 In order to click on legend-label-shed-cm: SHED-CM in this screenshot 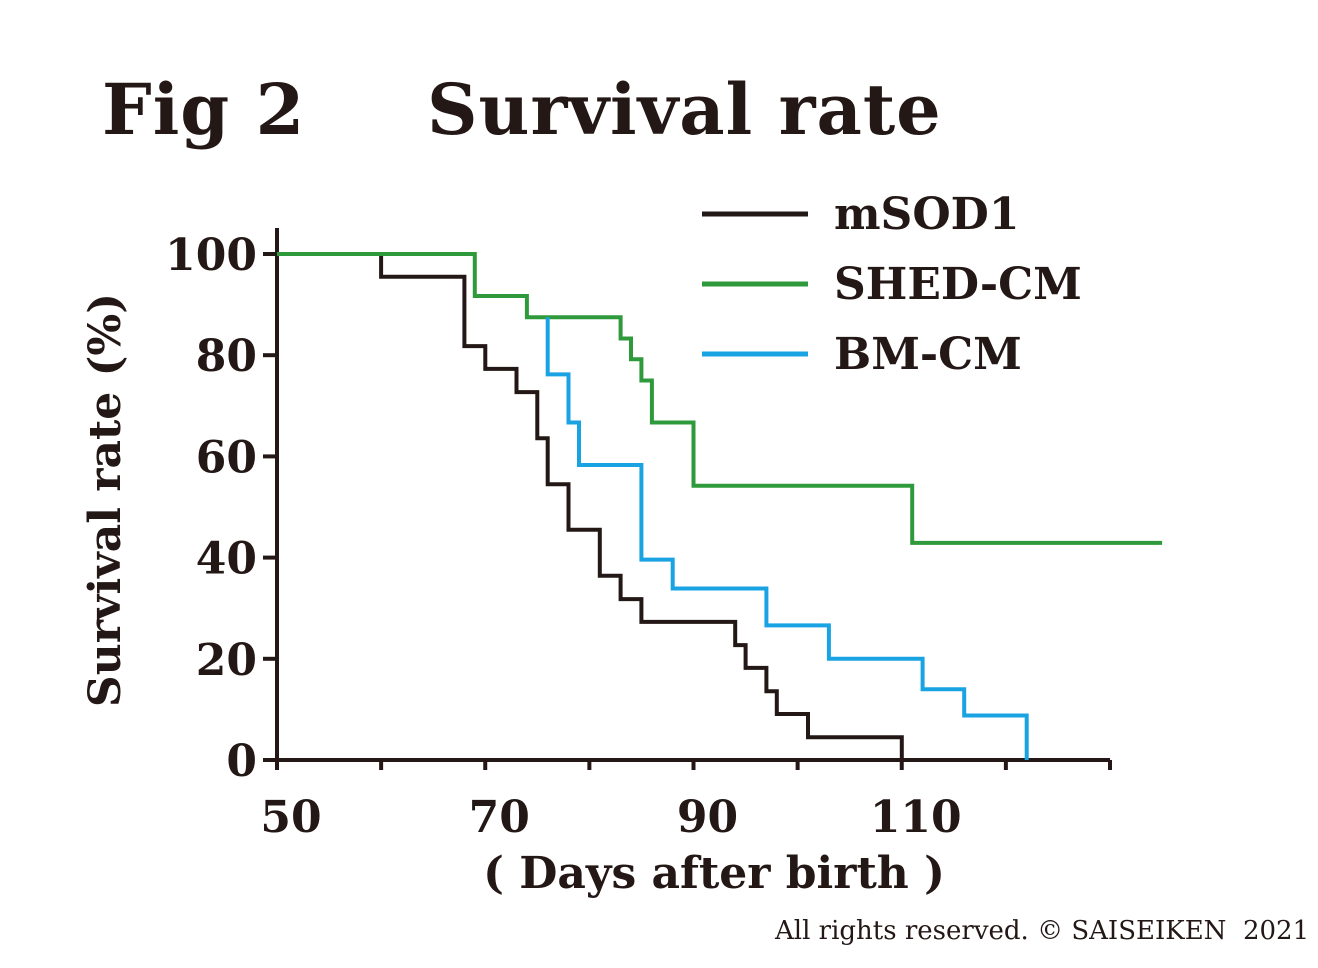, I will do `click(958, 284)`.